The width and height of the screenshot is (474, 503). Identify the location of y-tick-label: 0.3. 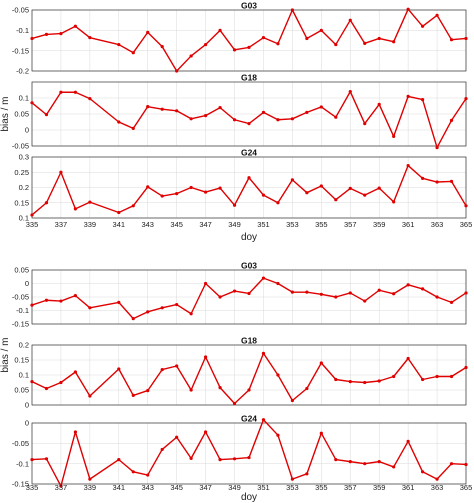
(24, 157).